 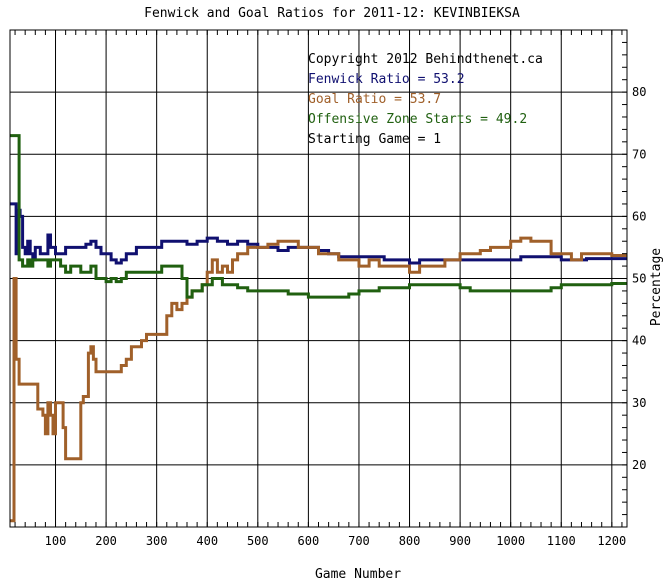 What do you see at coordinates (309, 541) in the screenshot?
I see `x-tick-label: 600` at bounding box center [309, 541].